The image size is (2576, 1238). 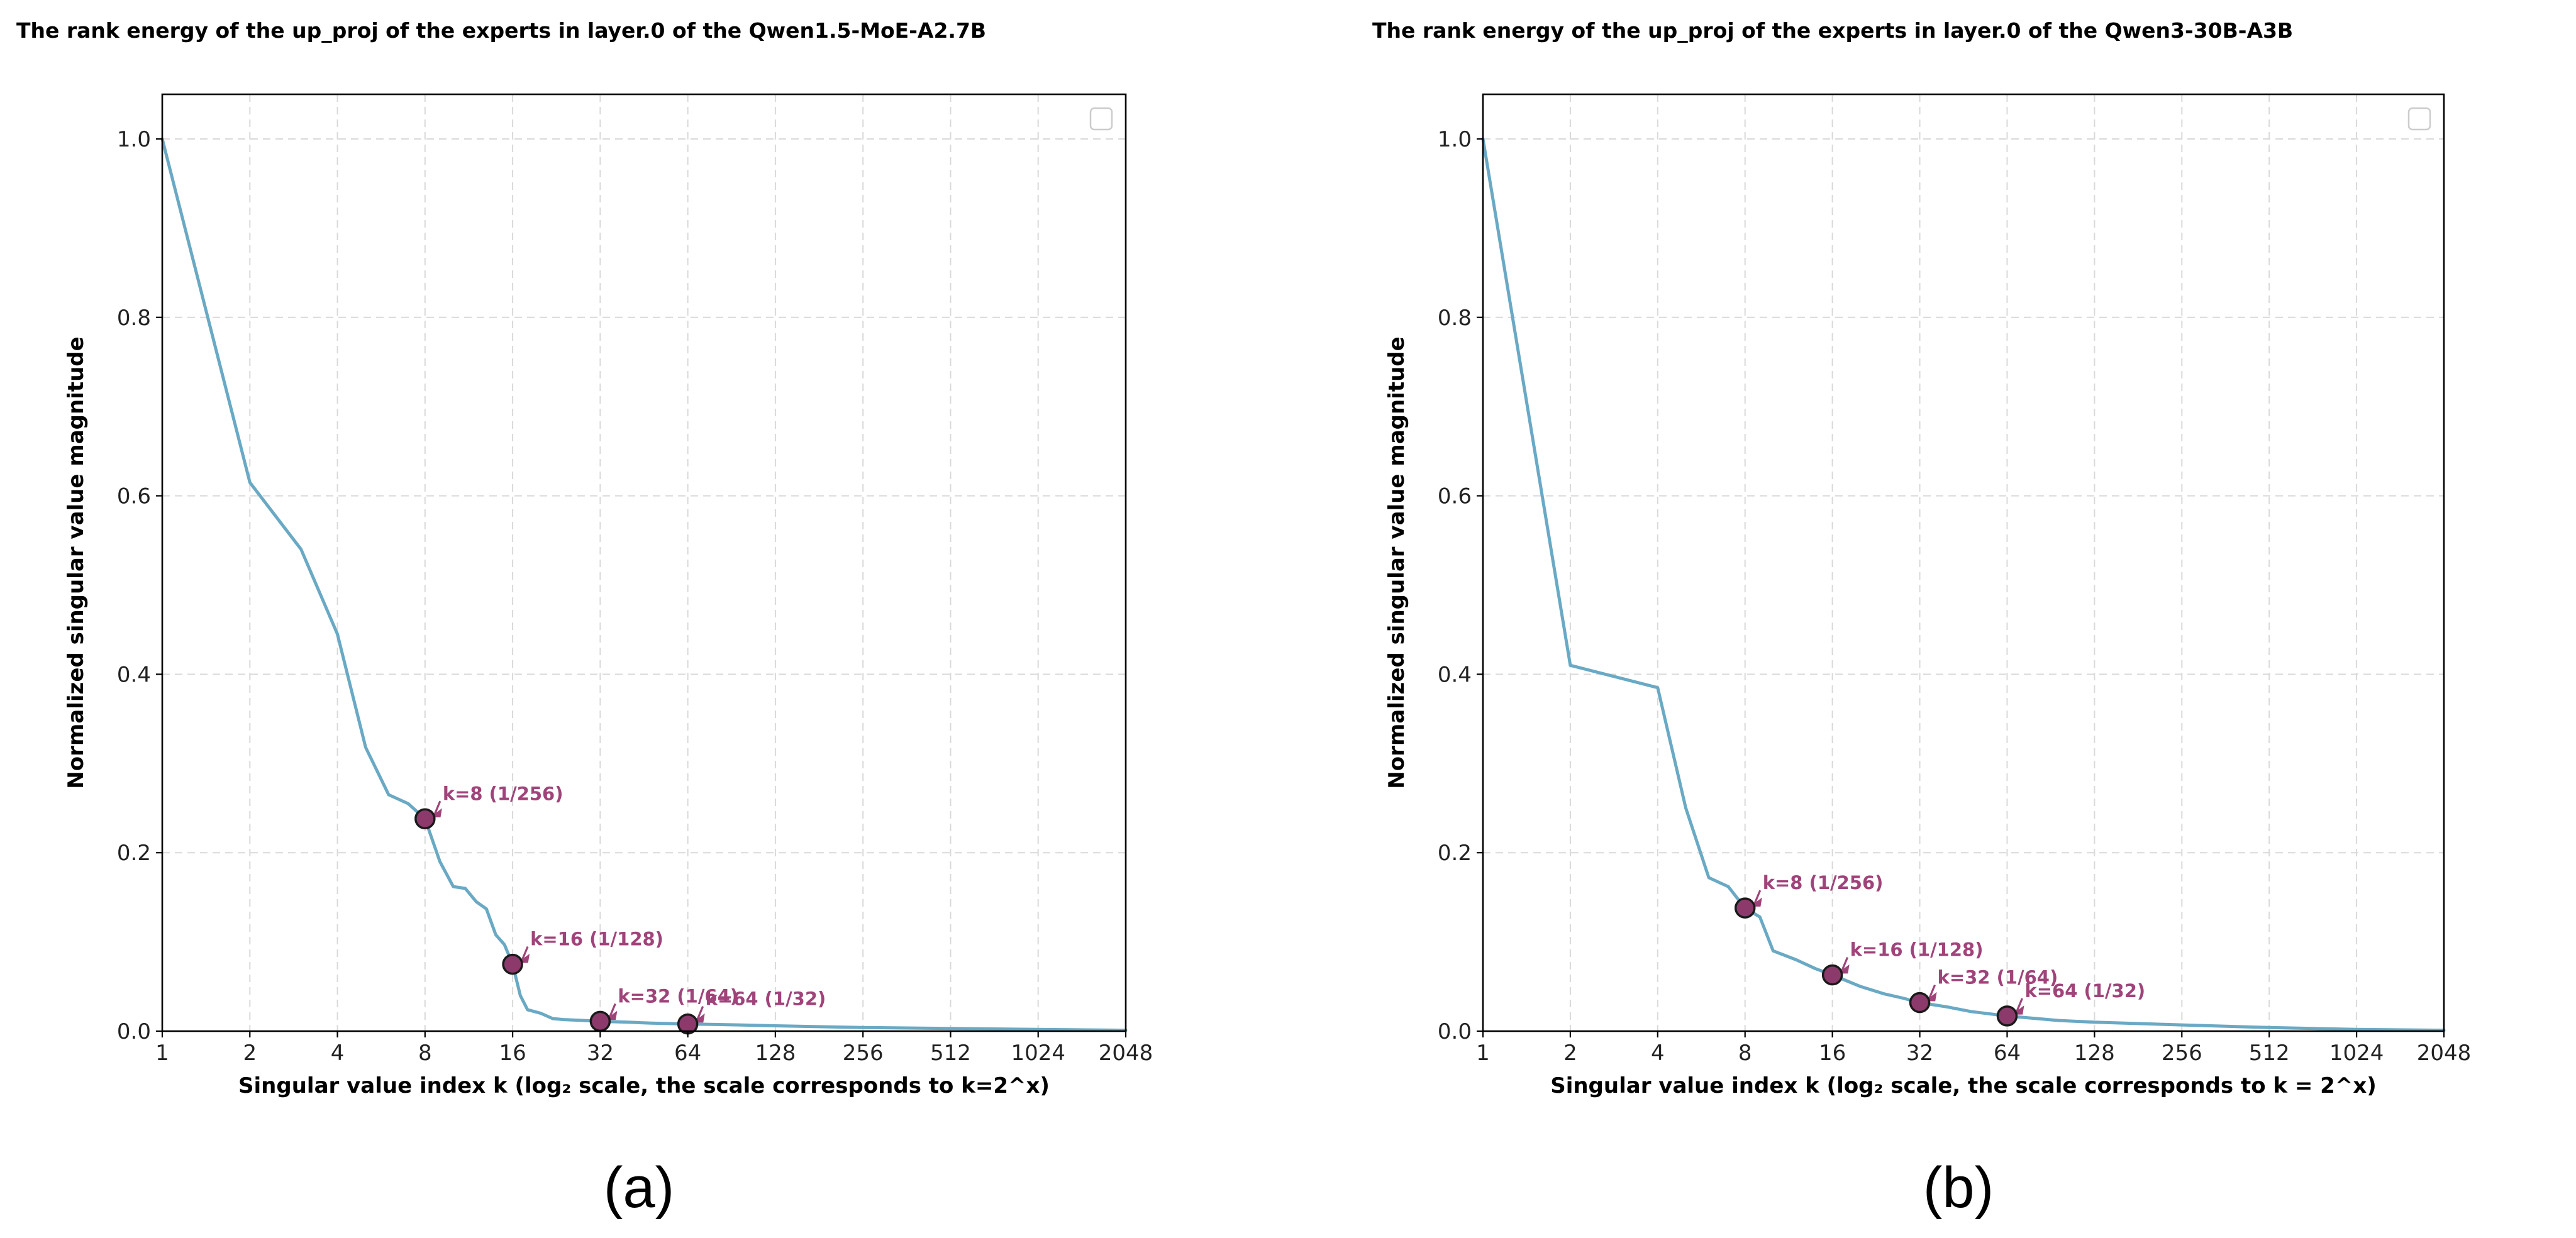 I want to click on subfigure-label-b: (b), so click(x=1958, y=1188).